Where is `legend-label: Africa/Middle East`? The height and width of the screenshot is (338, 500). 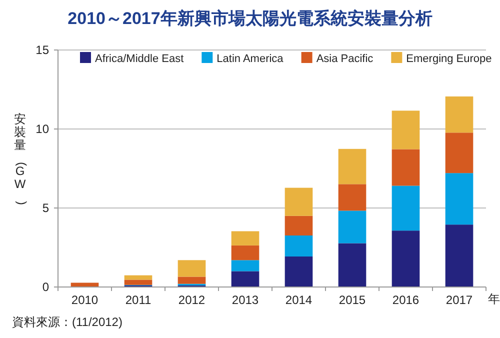
legend-label: Africa/Middle East is located at coordinates (139, 59).